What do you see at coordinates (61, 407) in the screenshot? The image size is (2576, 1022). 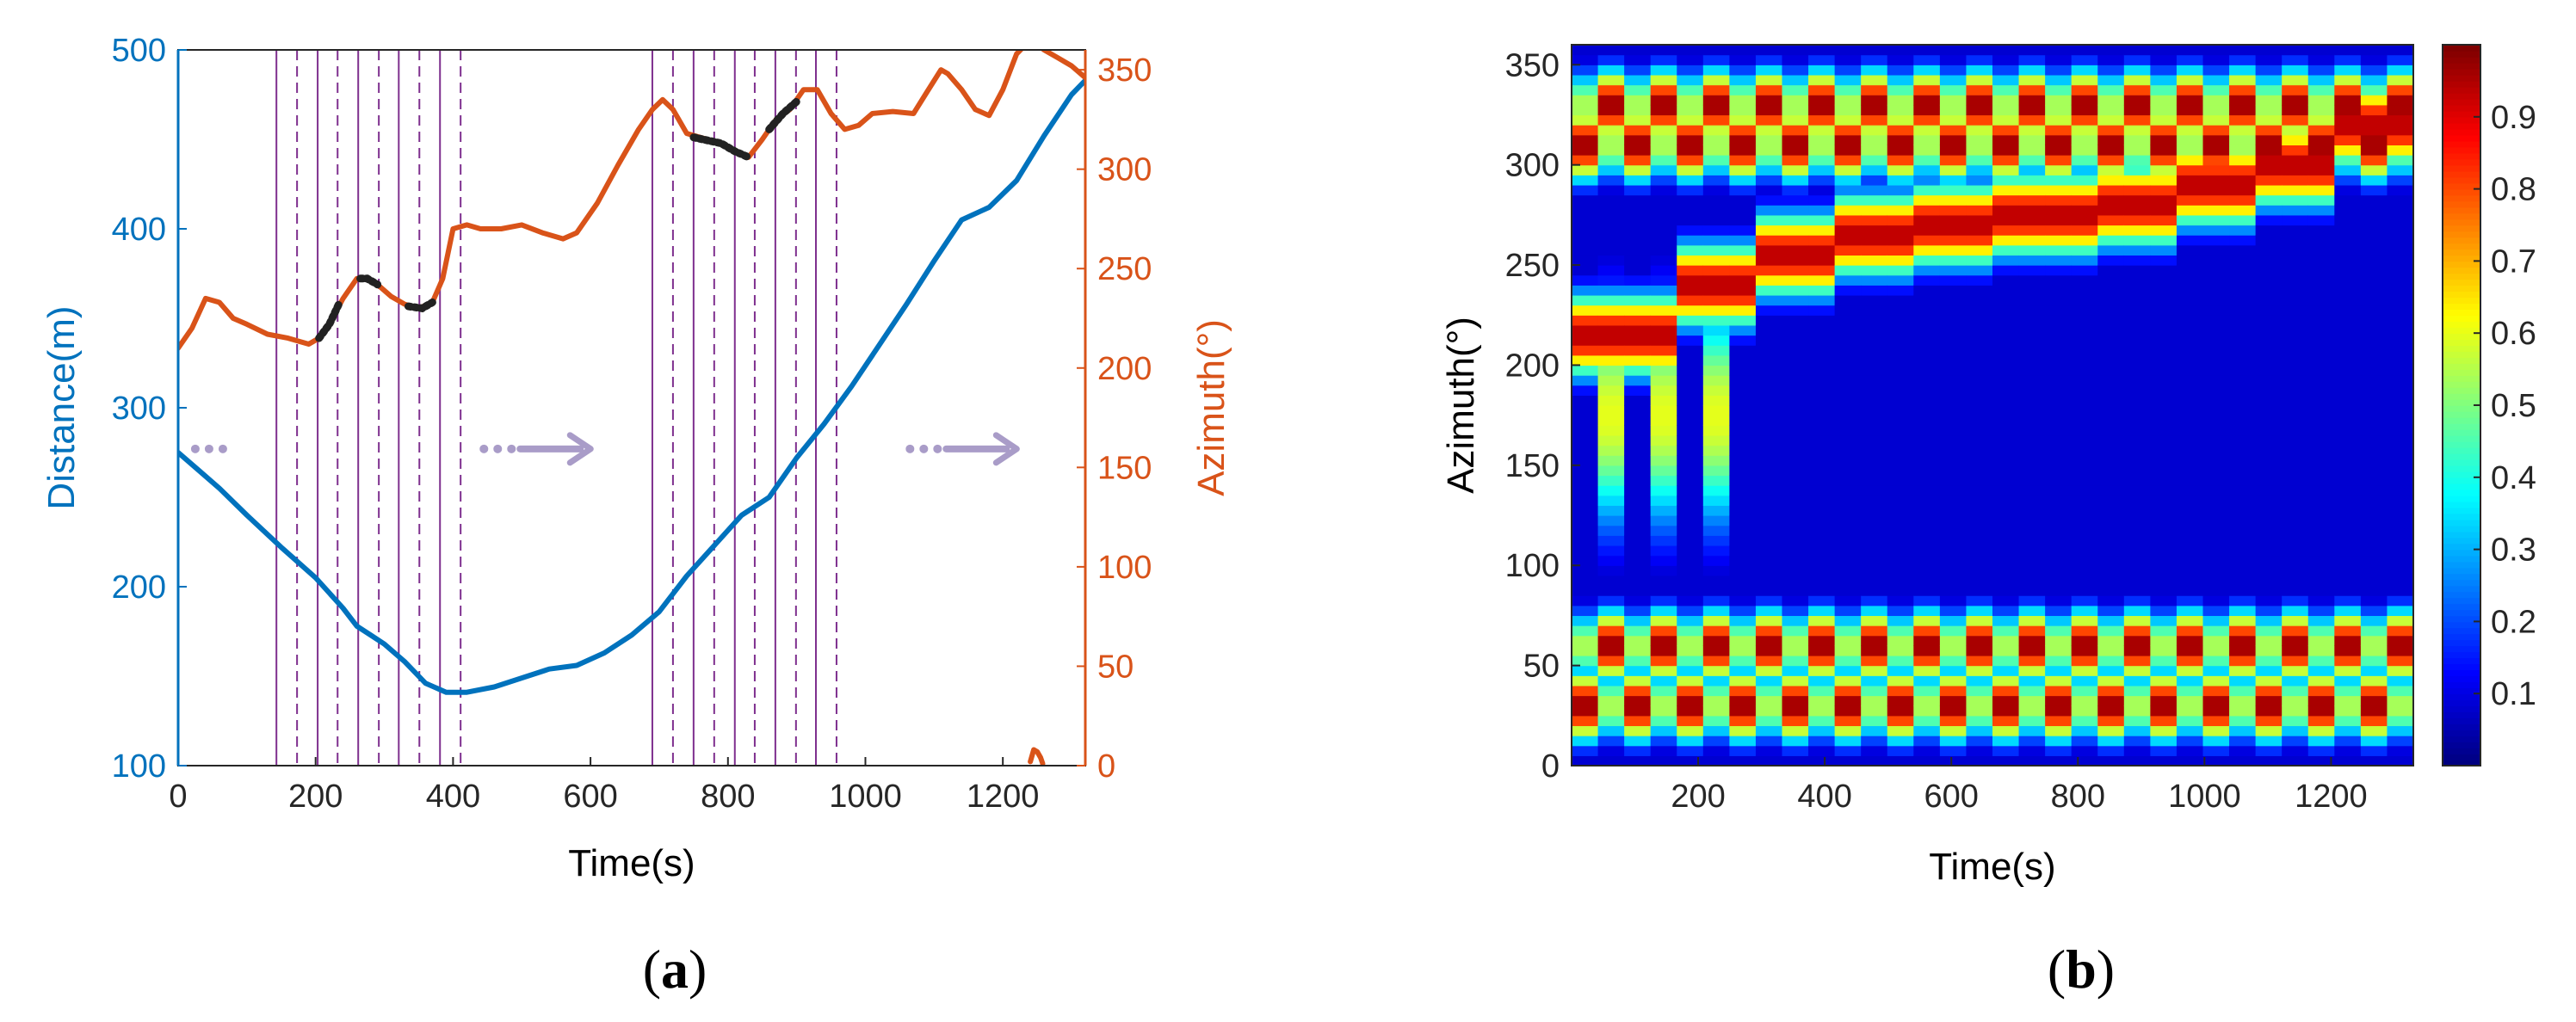 I see `y-left-axis-label: Distance(m)` at bounding box center [61, 407].